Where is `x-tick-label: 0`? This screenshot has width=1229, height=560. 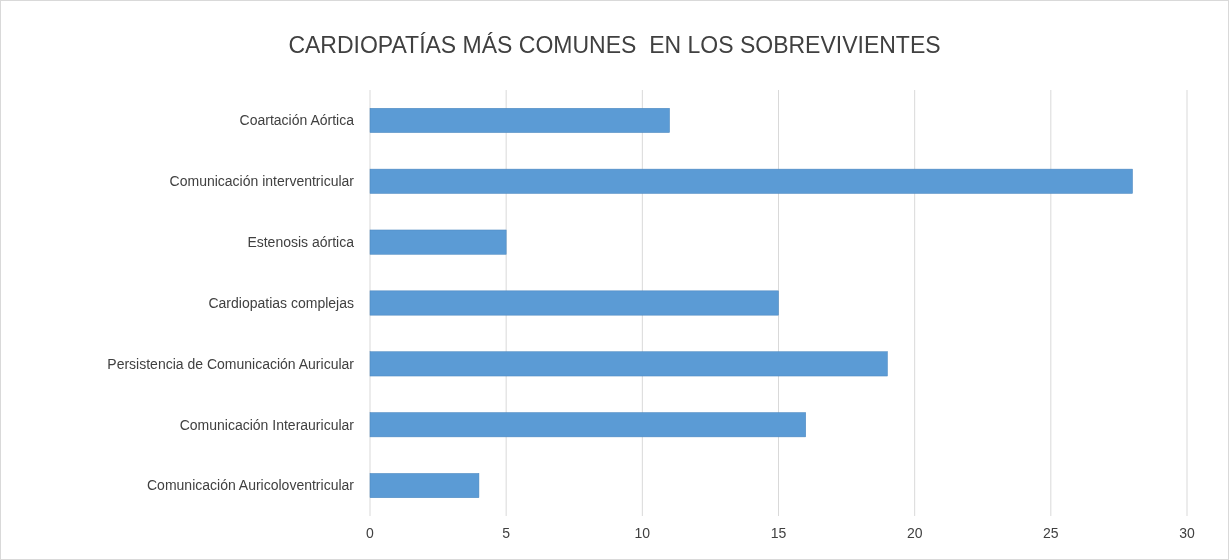 x-tick-label: 0 is located at coordinates (370, 533).